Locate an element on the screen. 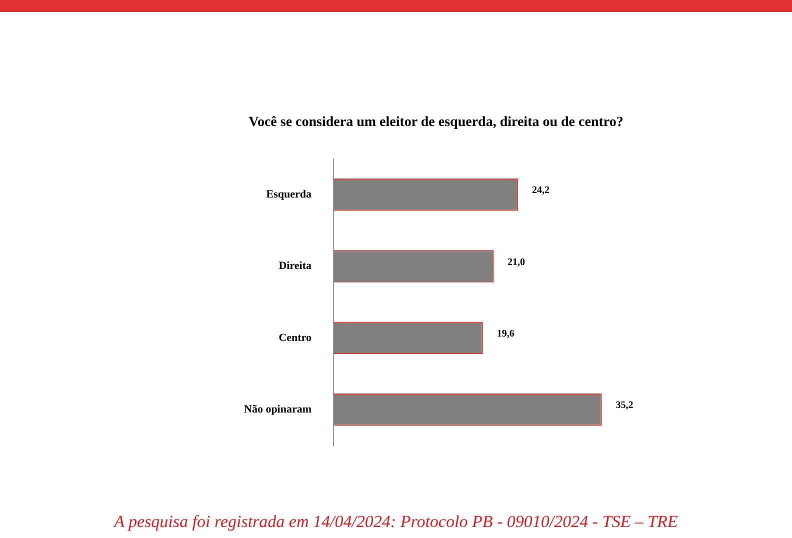 The image size is (792, 538). data-label: 21,0 is located at coordinates (517, 262).